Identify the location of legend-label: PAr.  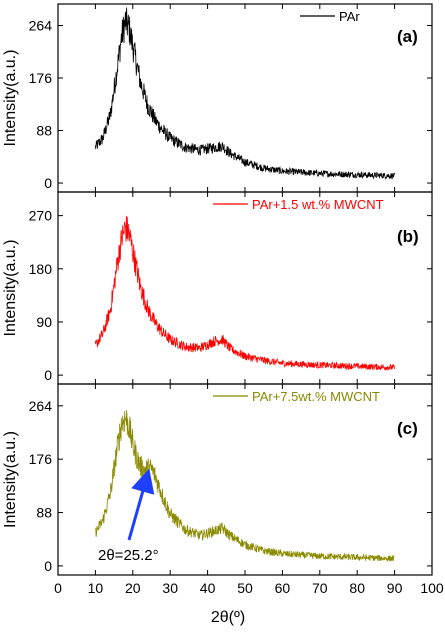
(349, 16).